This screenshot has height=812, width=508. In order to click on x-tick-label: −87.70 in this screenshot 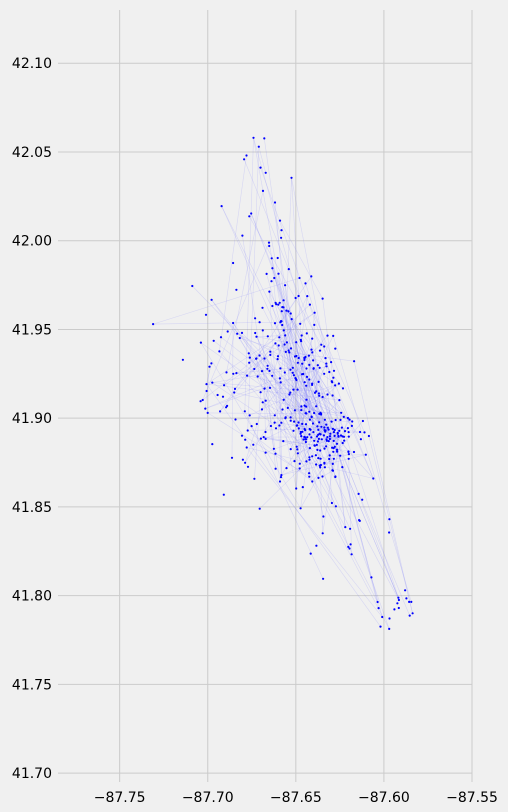, I will do `click(208, 798)`.